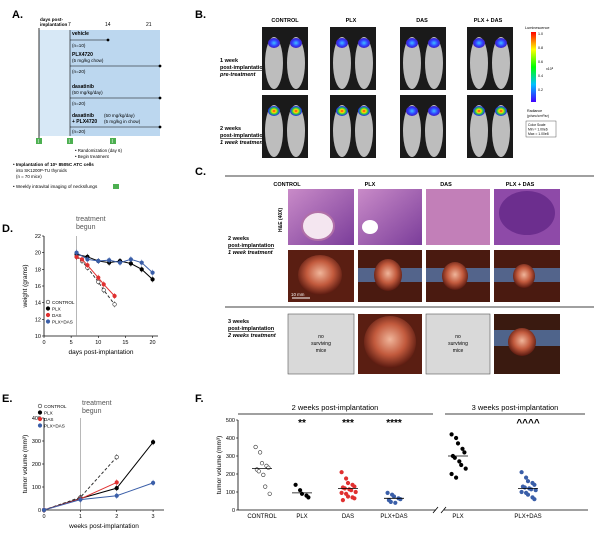  What do you see at coordinates (91, 219) in the screenshot?
I see `d-annotation-1: treatment` at bounding box center [91, 219].